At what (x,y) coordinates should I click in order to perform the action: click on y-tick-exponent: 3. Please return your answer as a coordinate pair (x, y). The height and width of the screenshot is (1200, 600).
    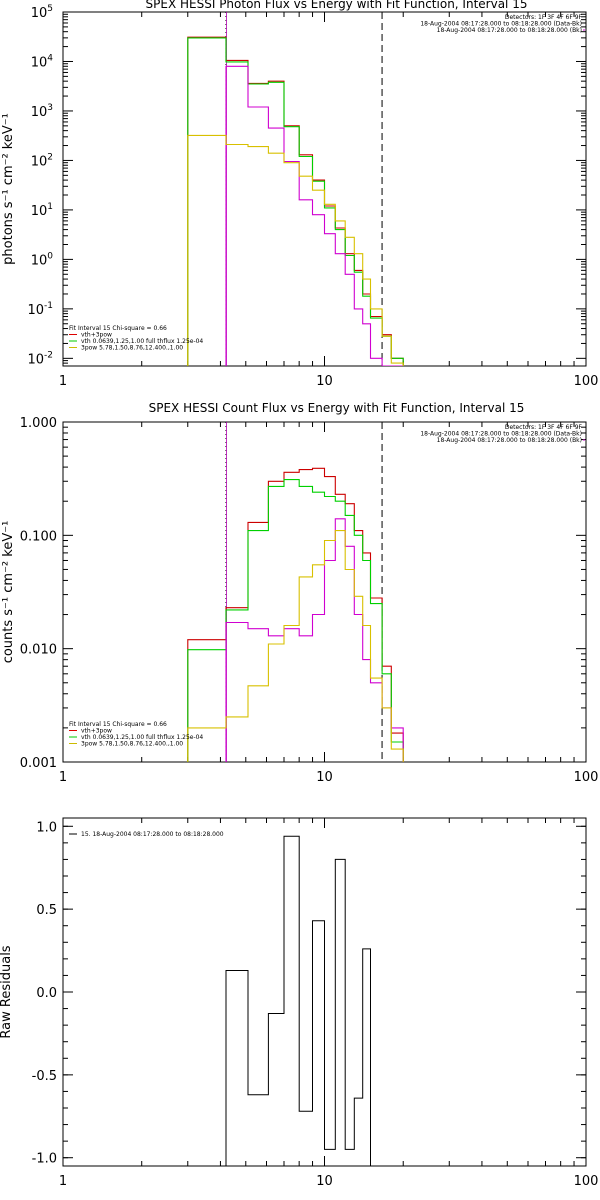
    Looking at the image, I should click on (50, 108).